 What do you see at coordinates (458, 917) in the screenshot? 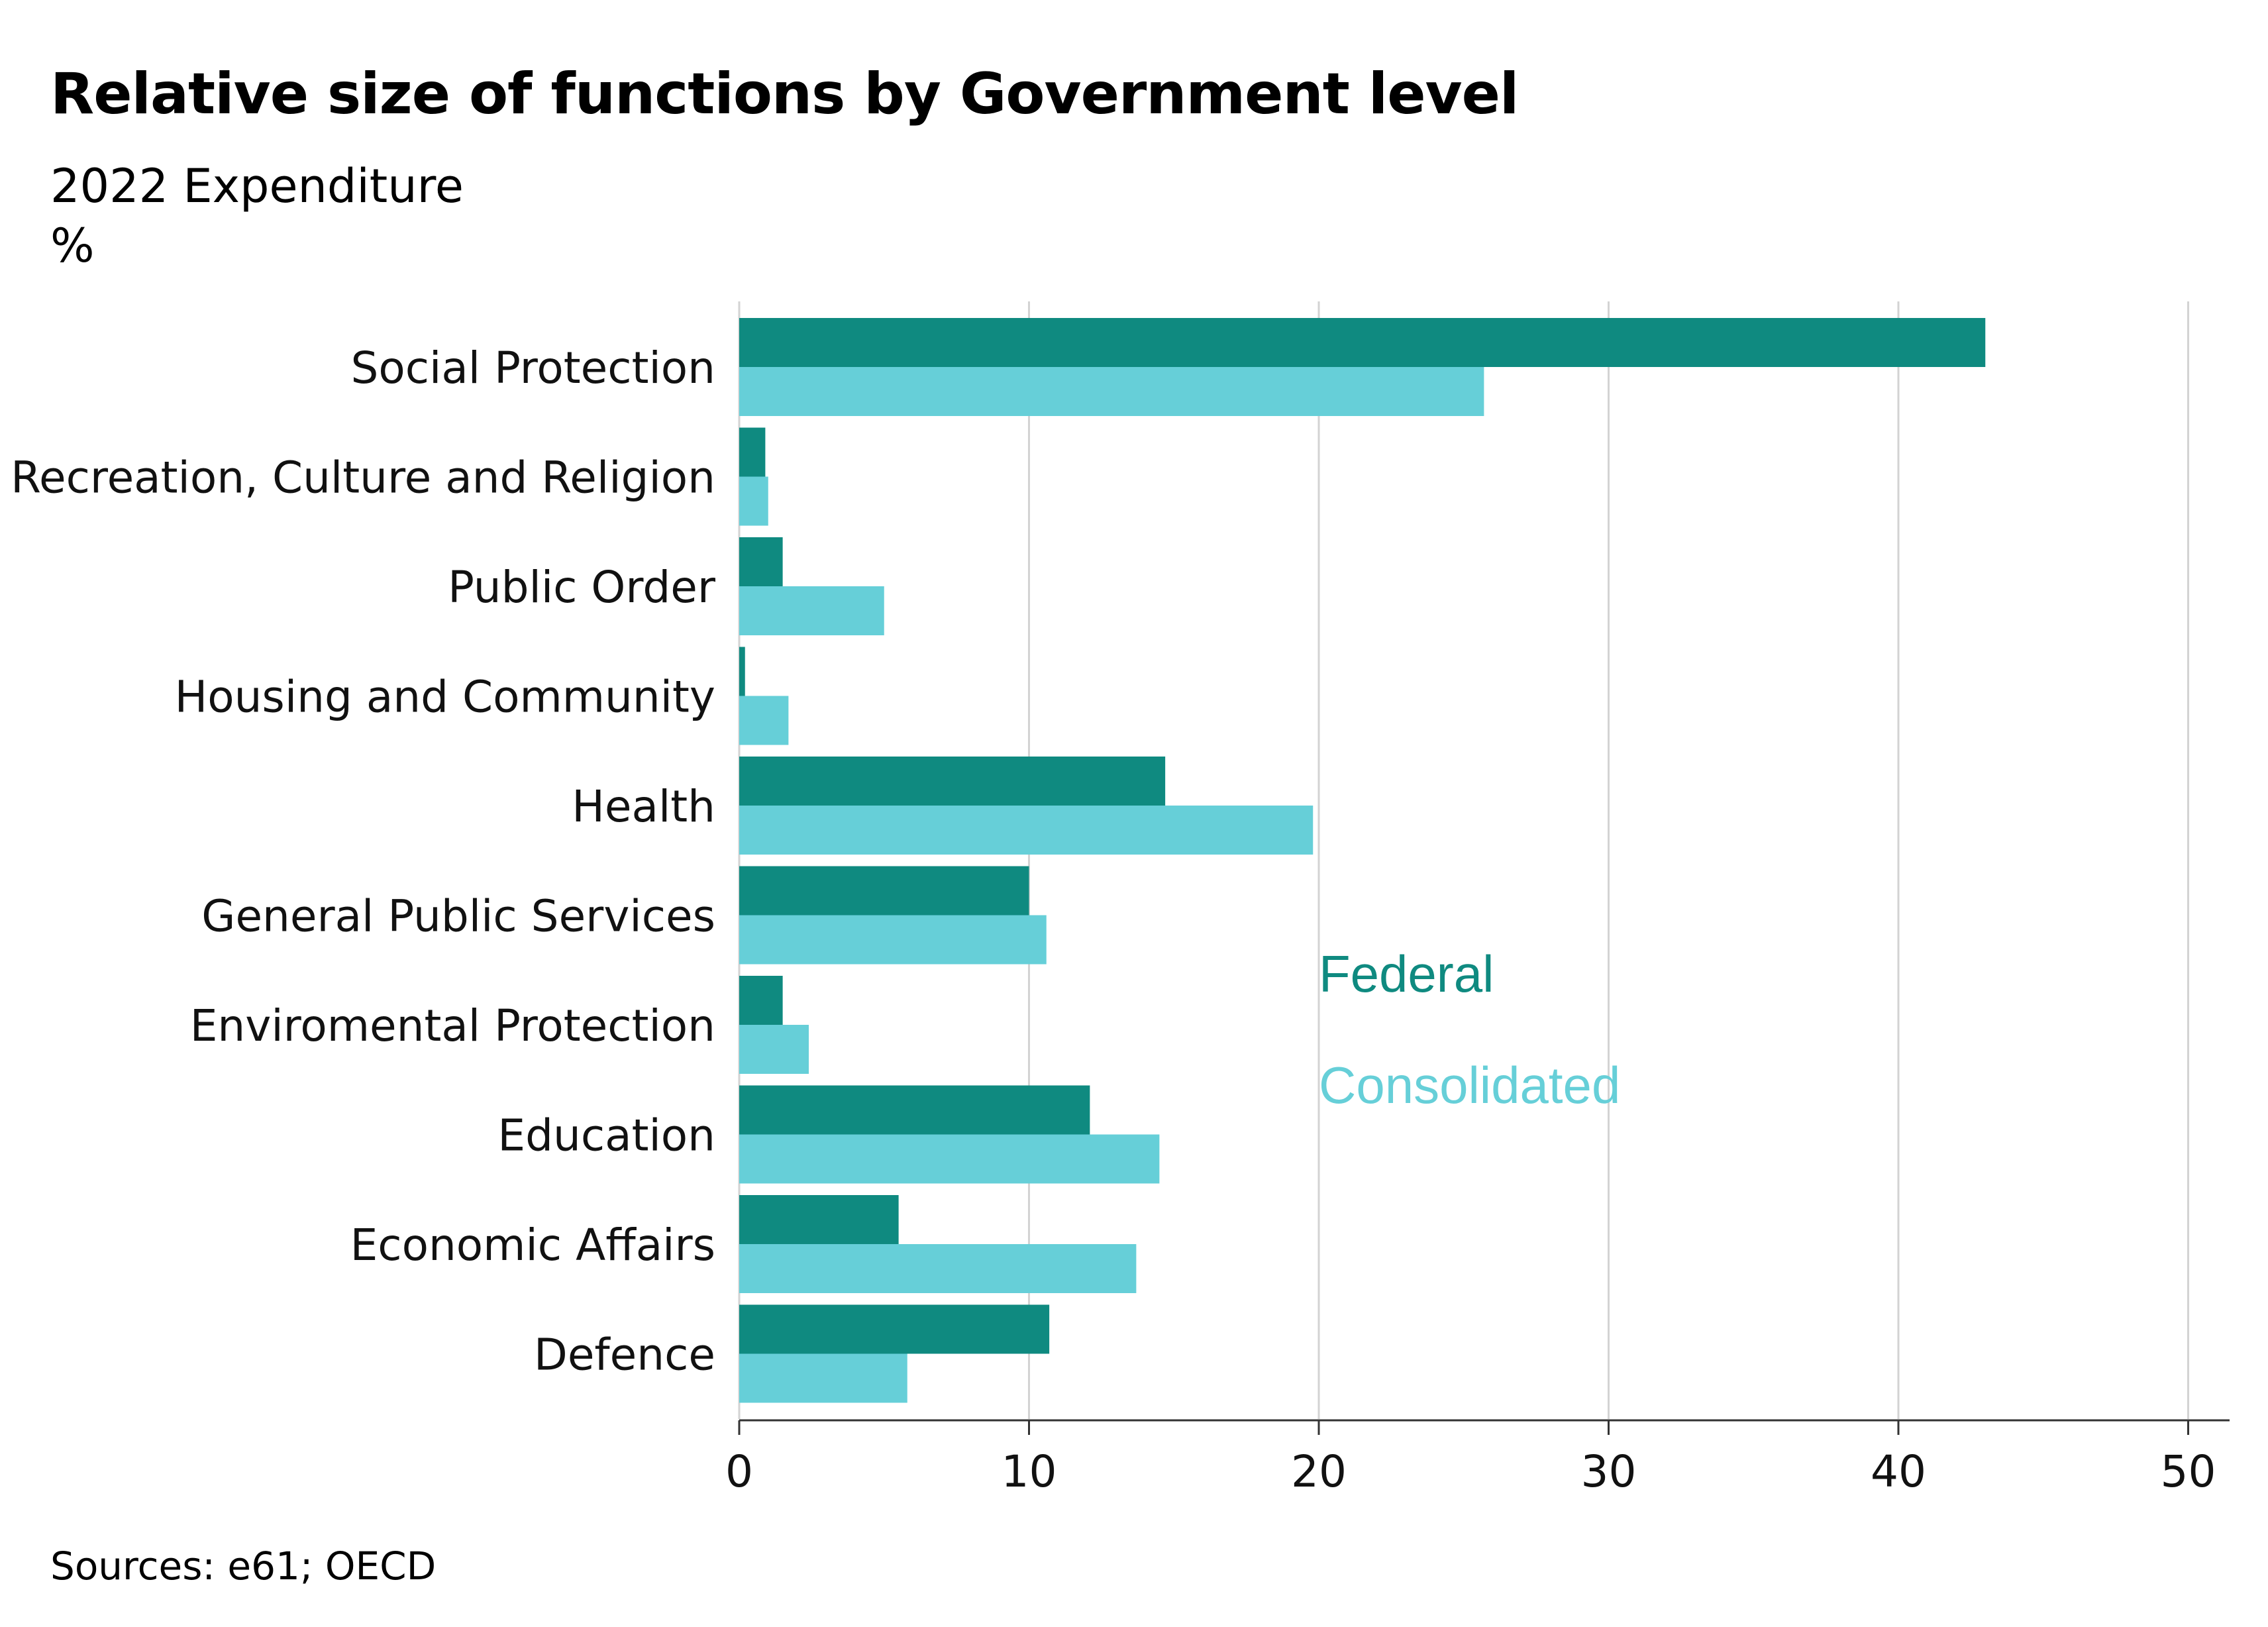
I see `category-label: General Public Services` at bounding box center [458, 917].